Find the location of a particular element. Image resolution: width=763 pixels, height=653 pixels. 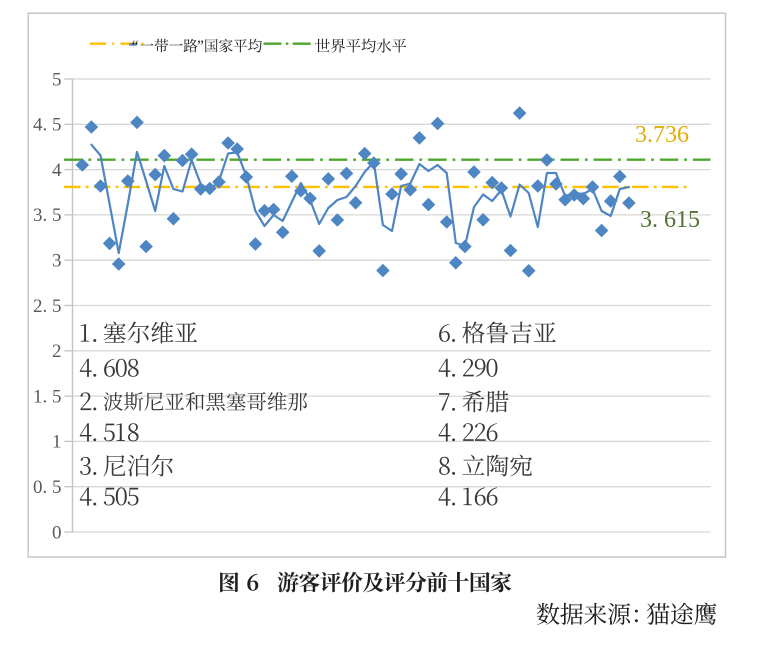

svg-text: 0 is located at coordinates (57, 532).